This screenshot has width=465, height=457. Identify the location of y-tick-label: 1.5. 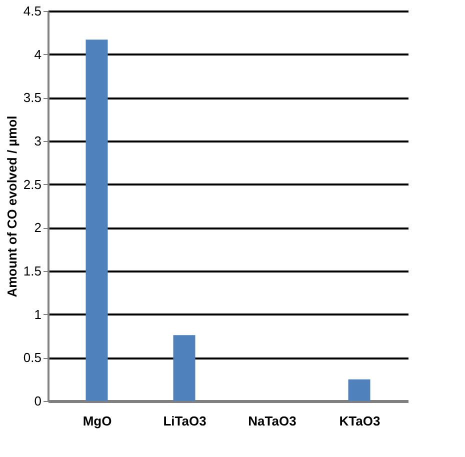
(32, 271).